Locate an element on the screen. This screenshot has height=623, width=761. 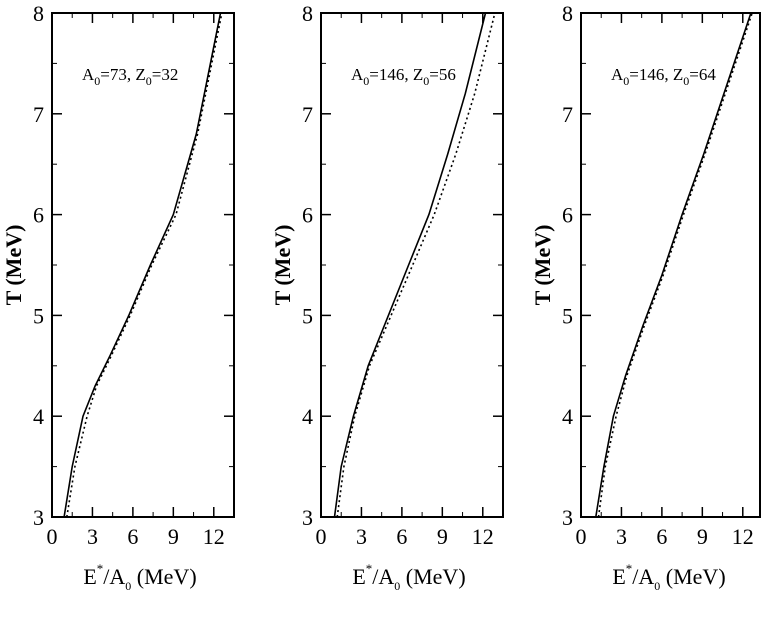
panel-annotation: A0=73, Z0=32 is located at coordinates (130, 76).